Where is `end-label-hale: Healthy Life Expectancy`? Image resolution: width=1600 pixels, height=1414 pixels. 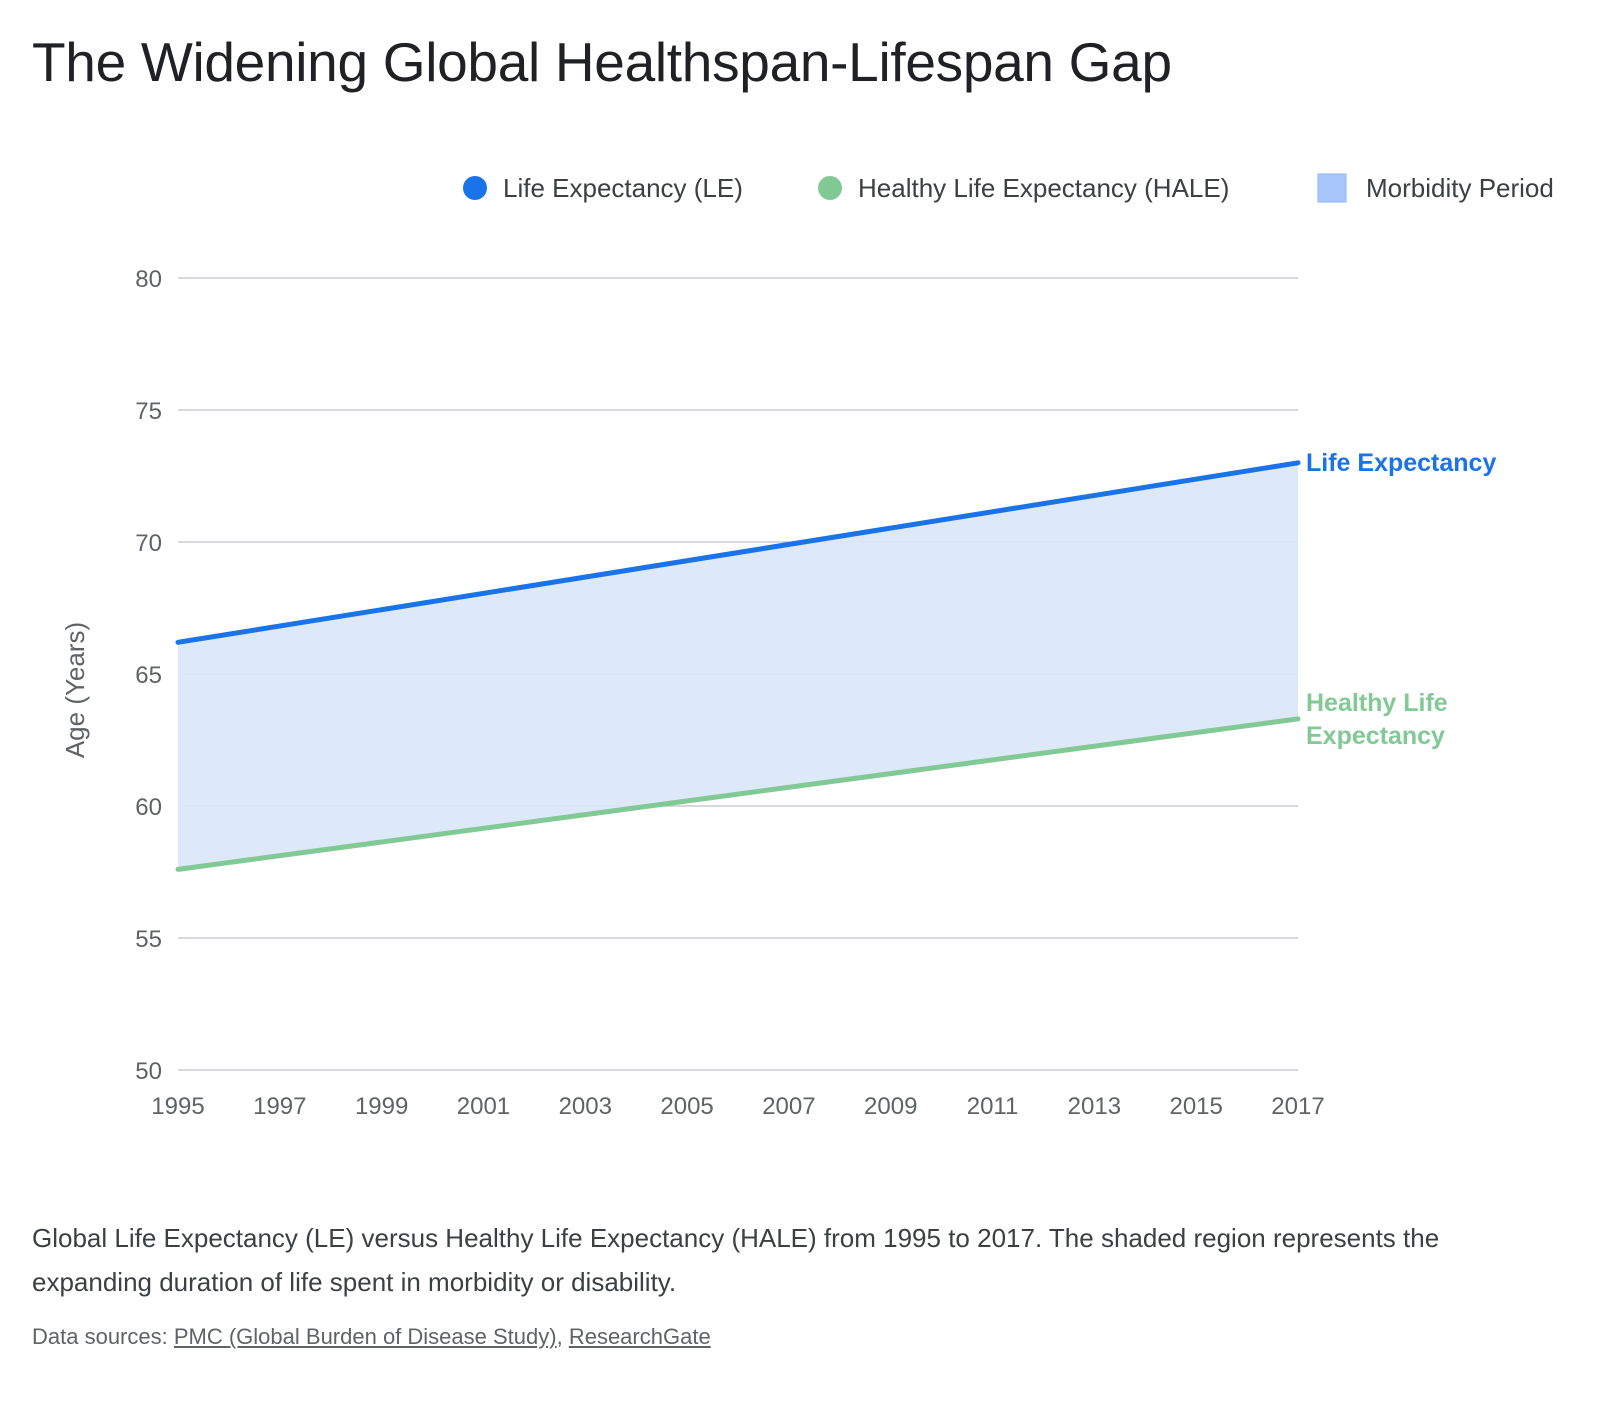
end-label-hale: Healthy Life Expectancy is located at coordinates (1377, 719).